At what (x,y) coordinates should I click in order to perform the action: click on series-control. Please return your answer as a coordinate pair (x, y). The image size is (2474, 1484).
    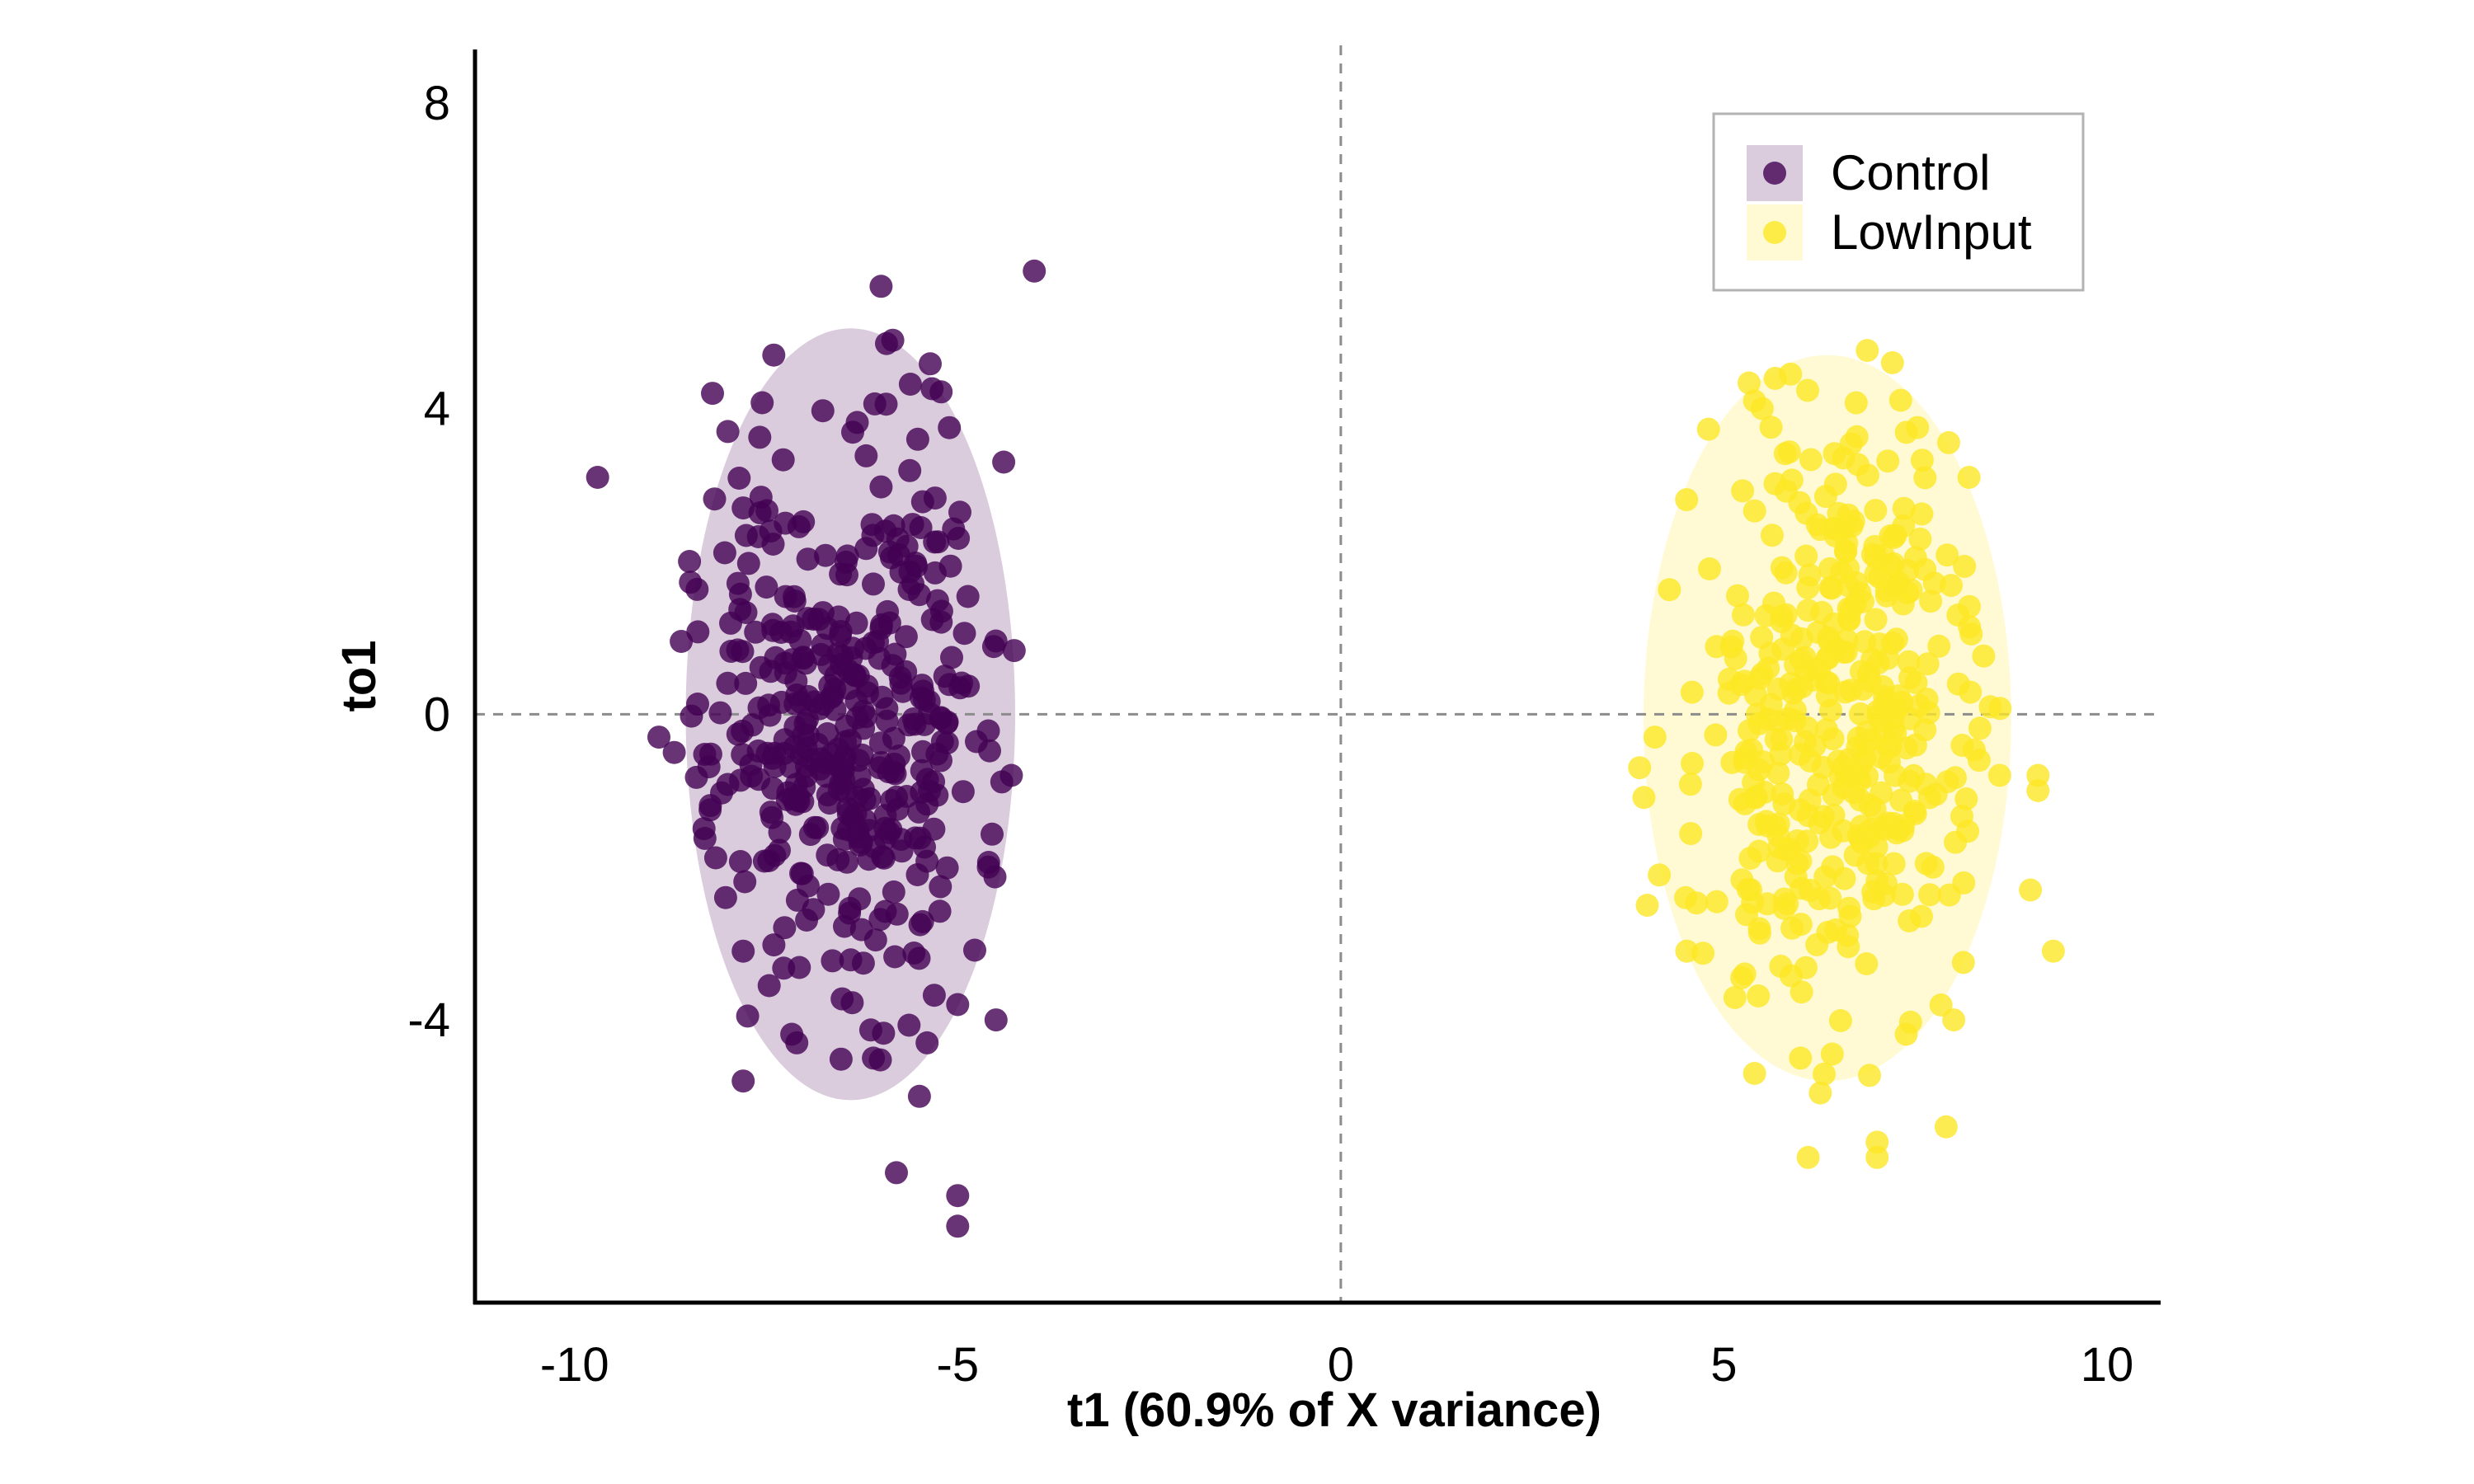
    Looking at the image, I should click on (816, 748).